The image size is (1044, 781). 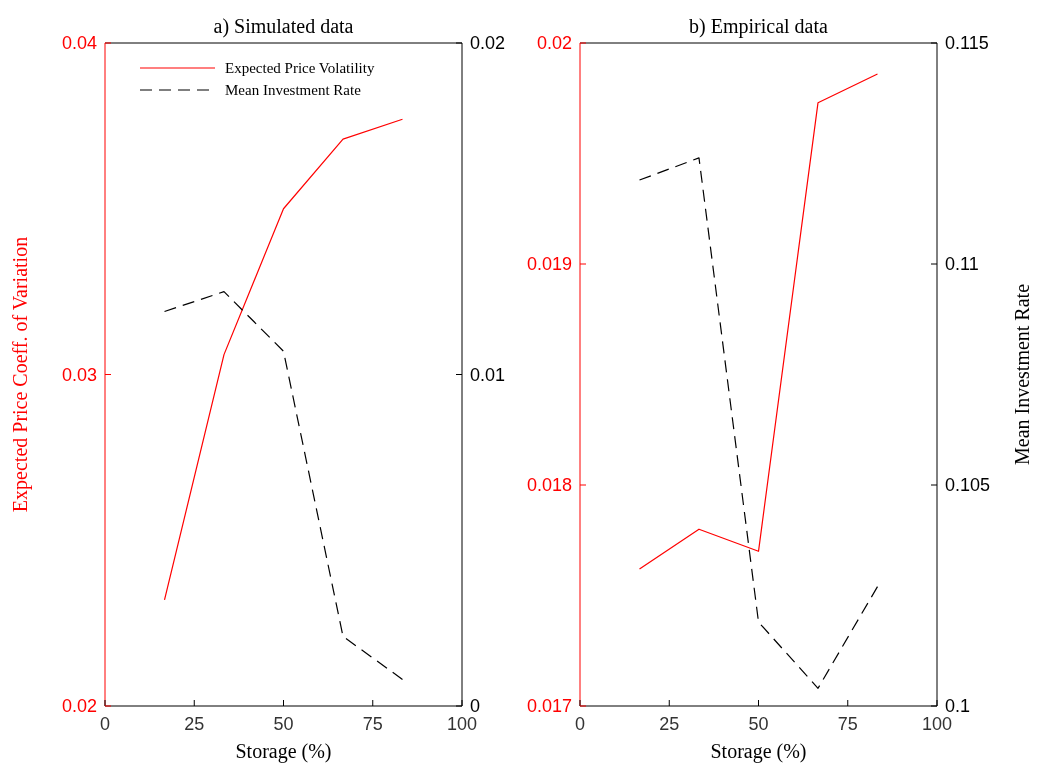 What do you see at coordinates (968, 485) in the screenshot?
I see `y2-tick-label: 0.105` at bounding box center [968, 485].